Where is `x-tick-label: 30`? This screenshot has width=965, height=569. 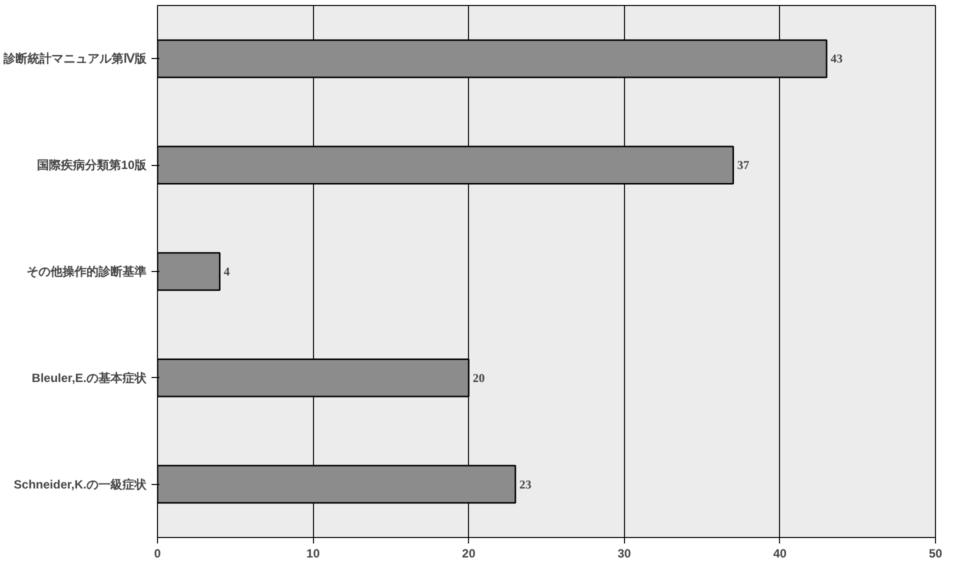
x-tick-label: 30 is located at coordinates (625, 553).